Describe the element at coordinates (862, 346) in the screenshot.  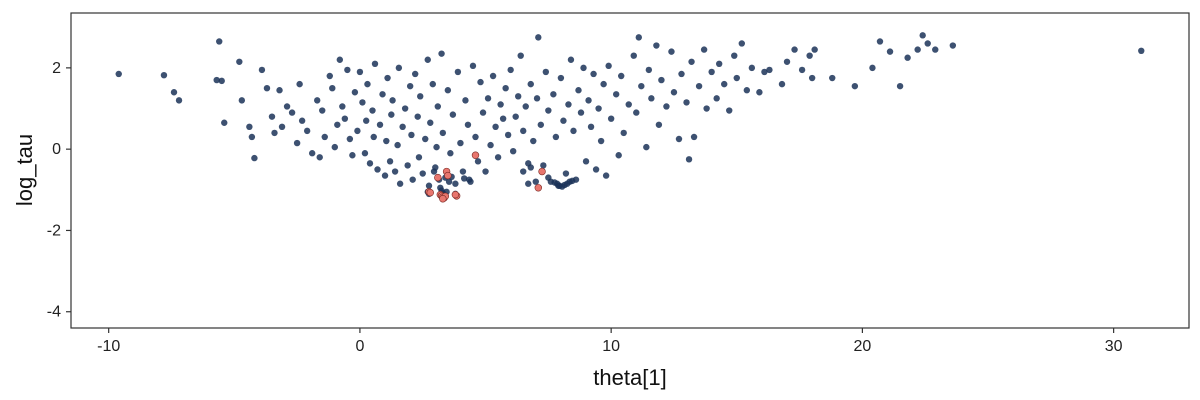
I see `x-tick-label: 20` at that location.